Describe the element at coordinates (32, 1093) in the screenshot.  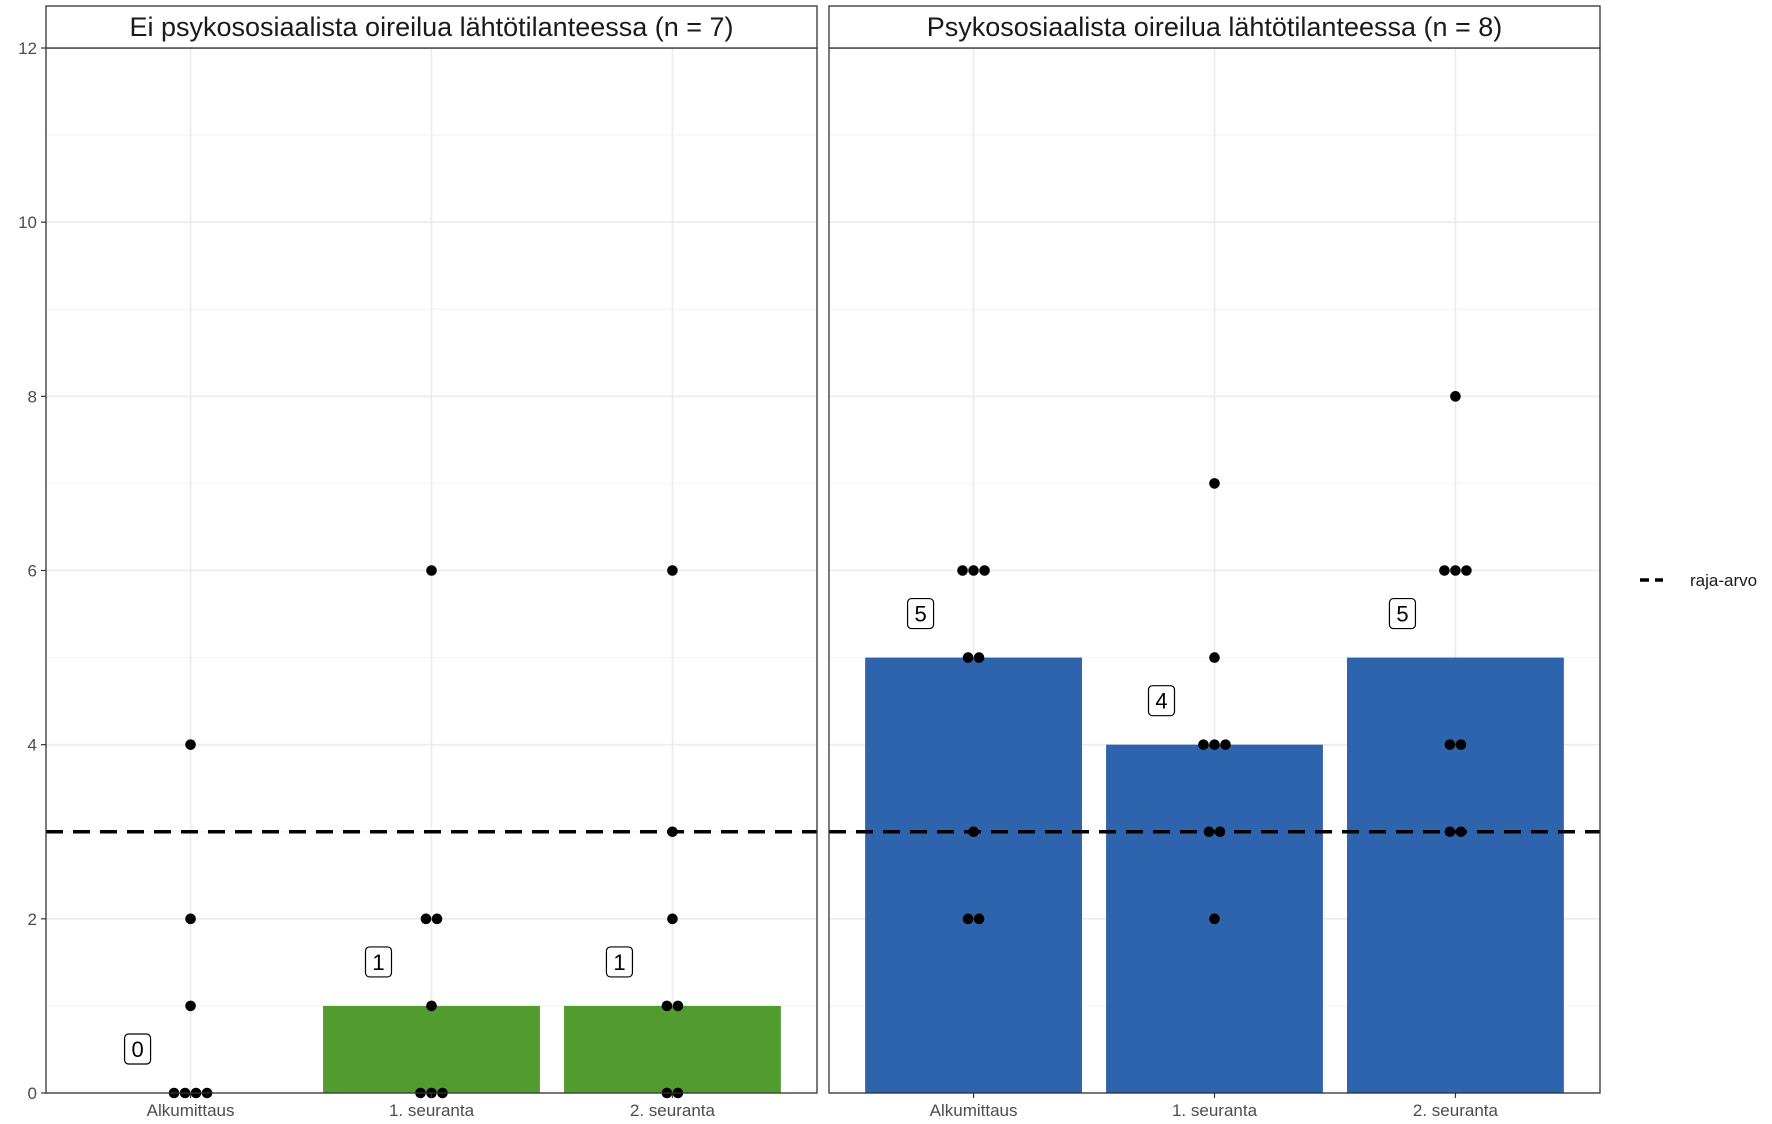
I see `y-tick-label: 0` at that location.